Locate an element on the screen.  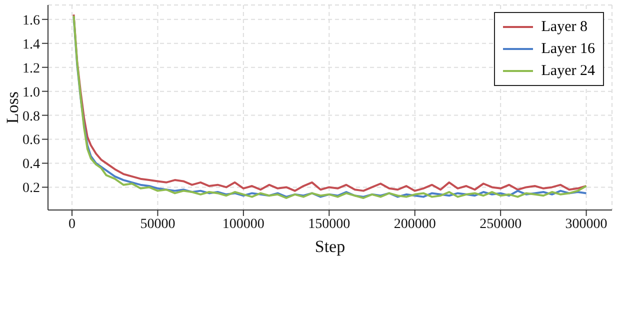
y-tick-label: 0.2 is located at coordinates (31, 188).